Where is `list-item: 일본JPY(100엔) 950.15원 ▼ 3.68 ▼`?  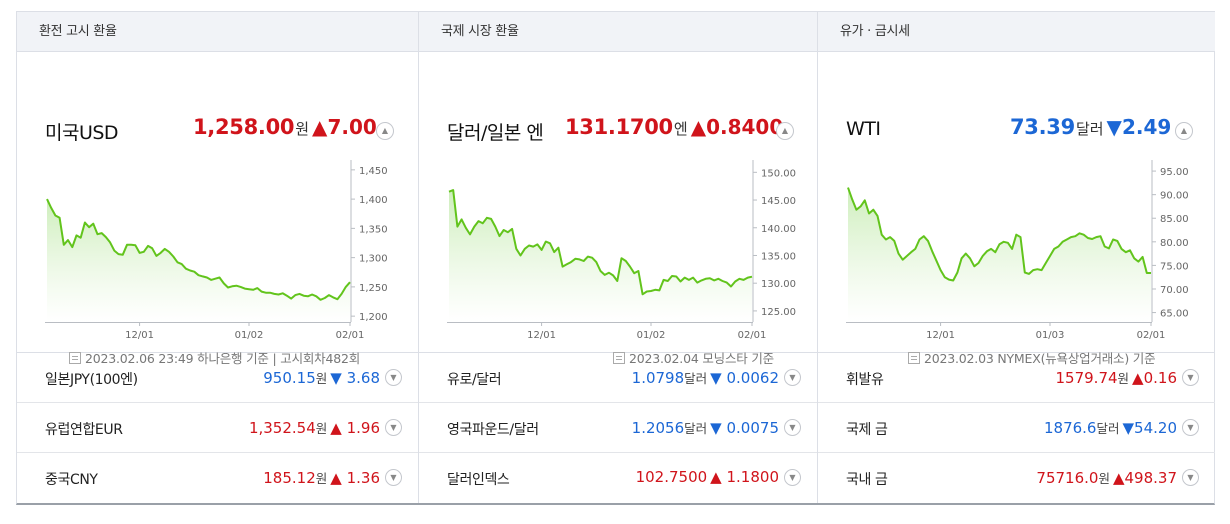 list-item: 일본JPY(100엔) 950.15원 ▼ 3.68 ▼ is located at coordinates (217, 378).